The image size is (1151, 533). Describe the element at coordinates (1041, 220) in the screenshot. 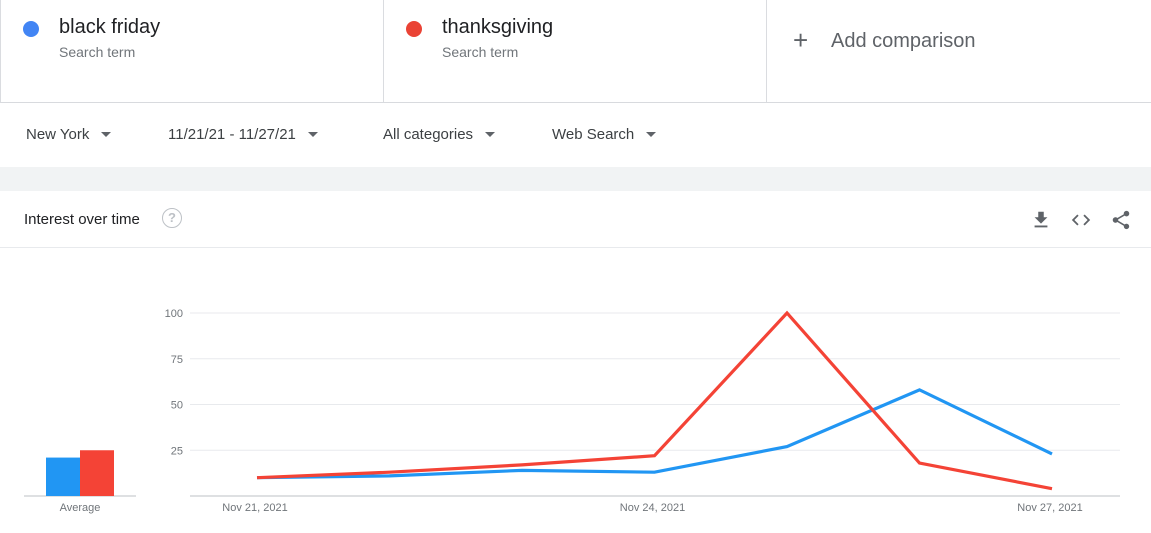

I see `download-icon` at that location.